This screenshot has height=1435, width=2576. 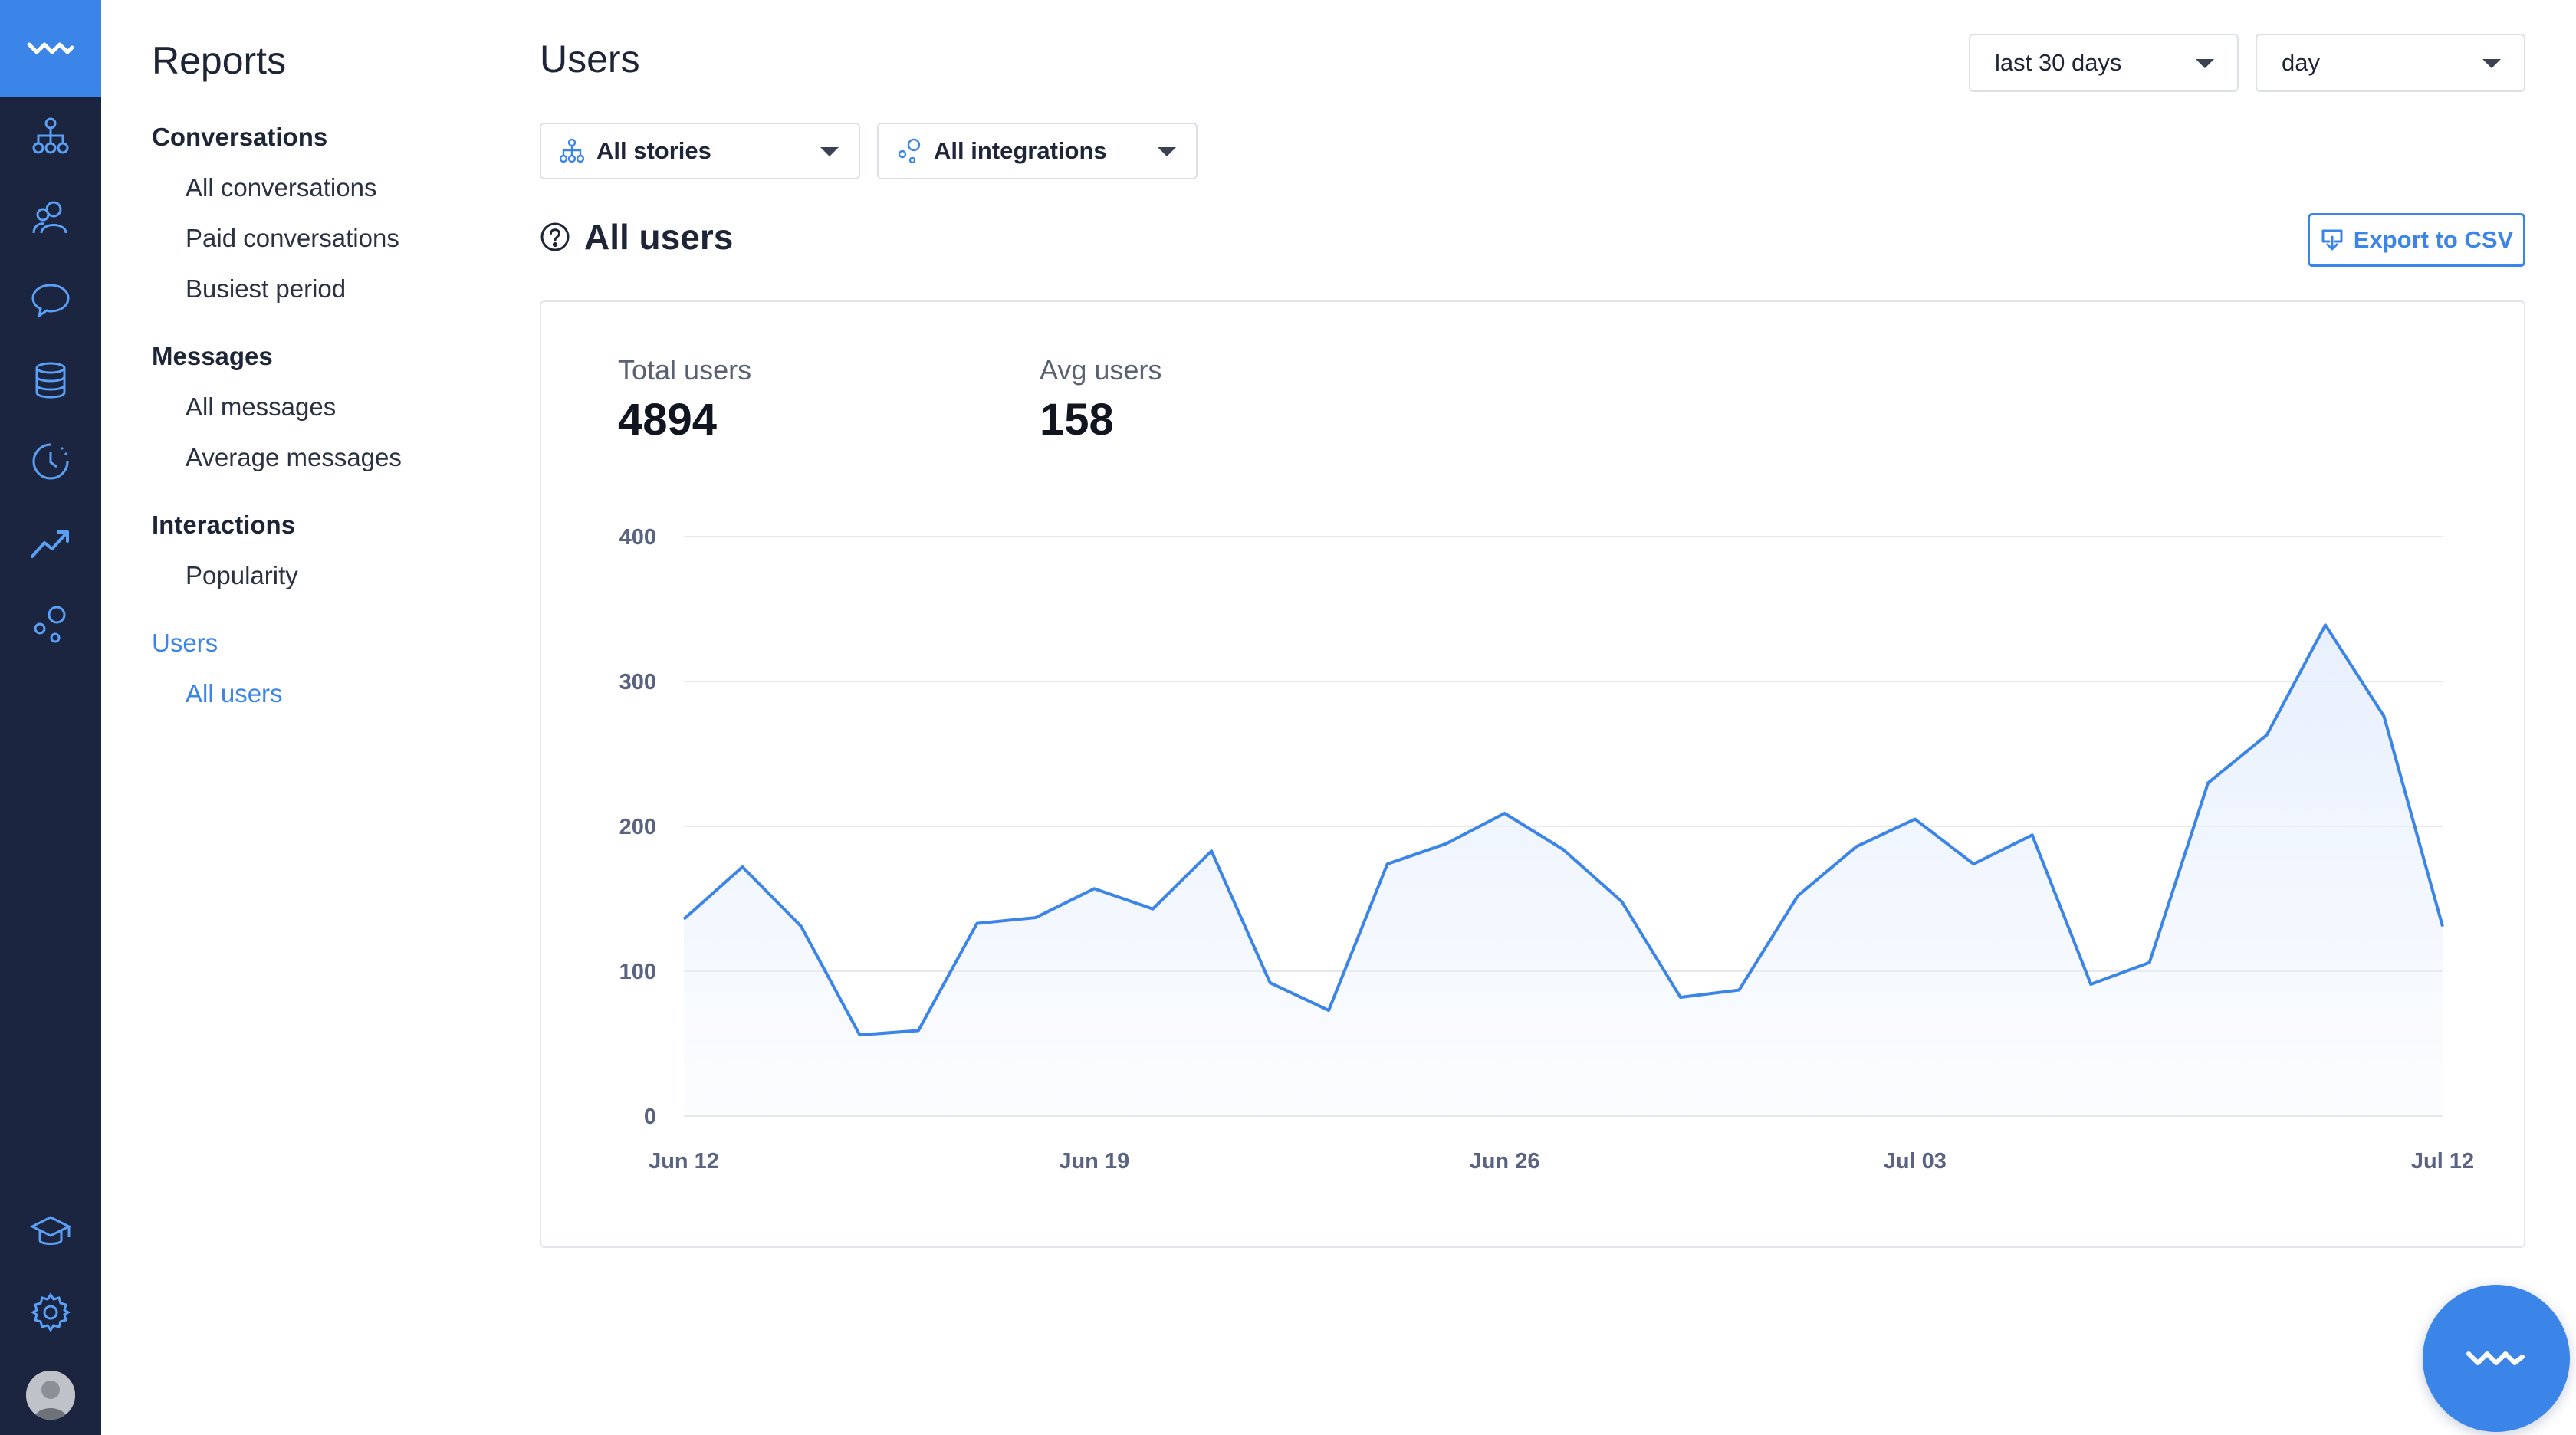 What do you see at coordinates (2390, 63) in the screenshot?
I see `granularity-select: day` at bounding box center [2390, 63].